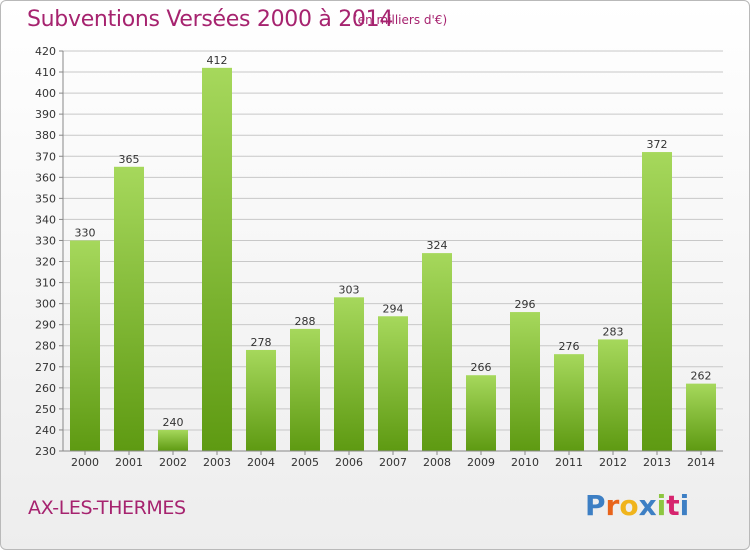 The height and width of the screenshot is (550, 750). I want to click on bar-2011, so click(569, 402).